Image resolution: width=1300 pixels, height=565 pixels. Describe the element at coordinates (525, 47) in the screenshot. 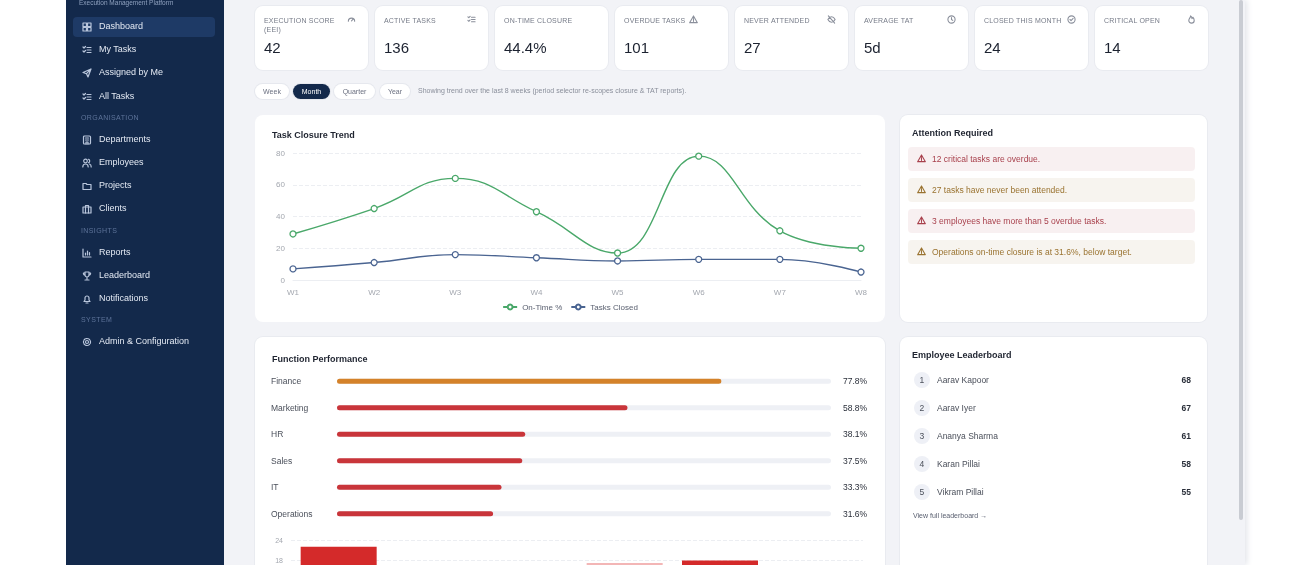

I see `text: 44.4%` at that location.